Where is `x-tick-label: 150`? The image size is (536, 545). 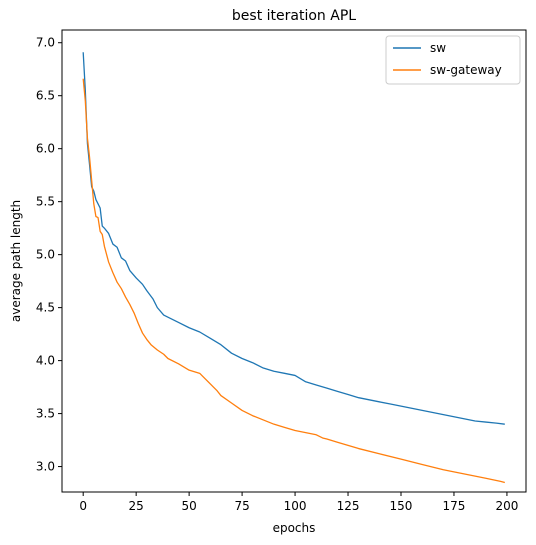
x-tick-label: 150 is located at coordinates (401, 506).